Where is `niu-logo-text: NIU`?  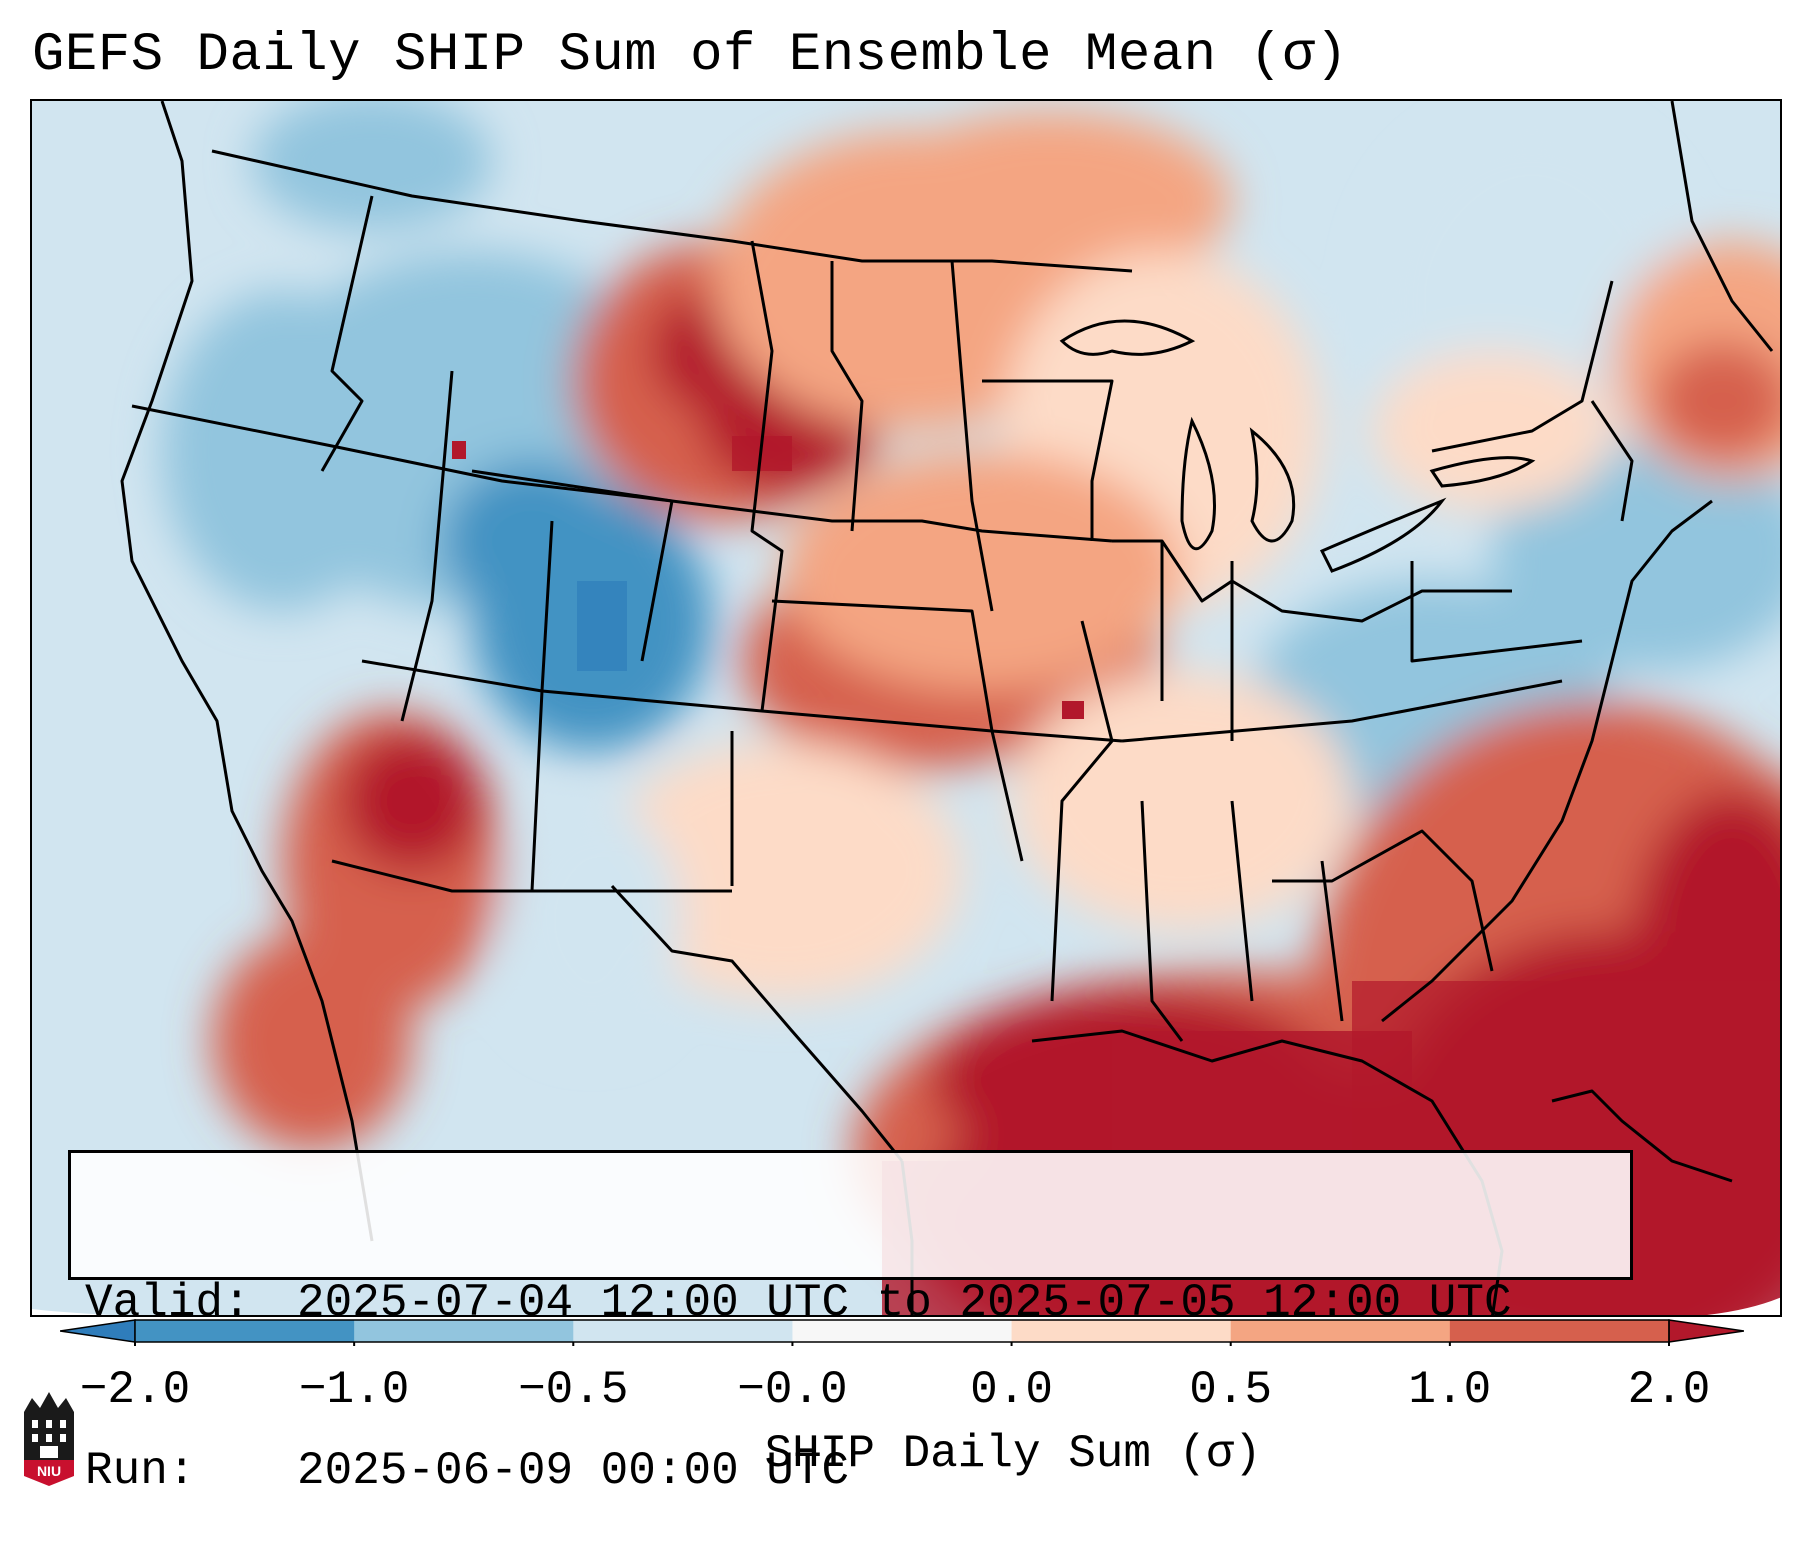
niu-logo-text: NIU is located at coordinates (49, 1471).